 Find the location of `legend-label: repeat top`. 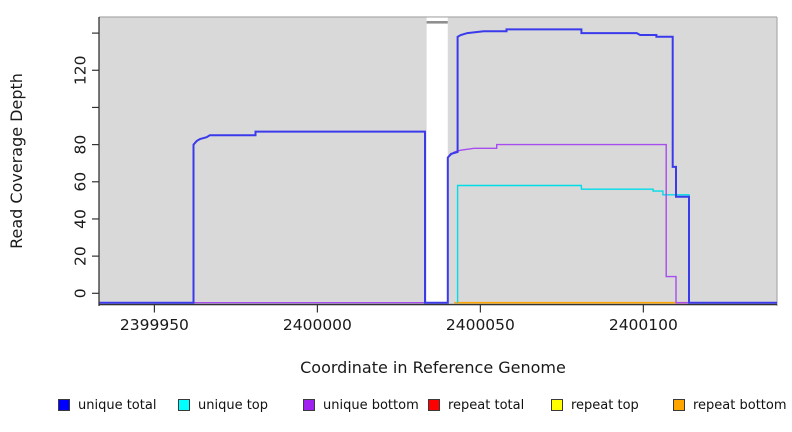

legend-label: repeat top is located at coordinates (605, 405).